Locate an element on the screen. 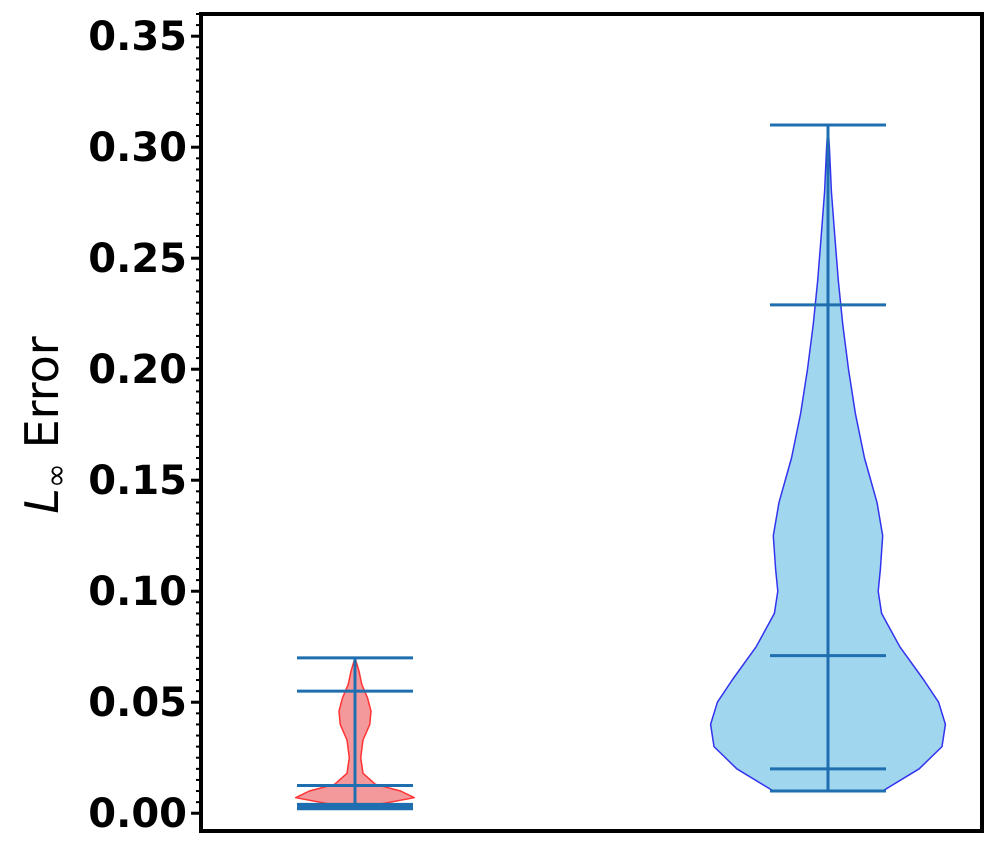  y-tick-label: 0.20 is located at coordinates (137, 370).